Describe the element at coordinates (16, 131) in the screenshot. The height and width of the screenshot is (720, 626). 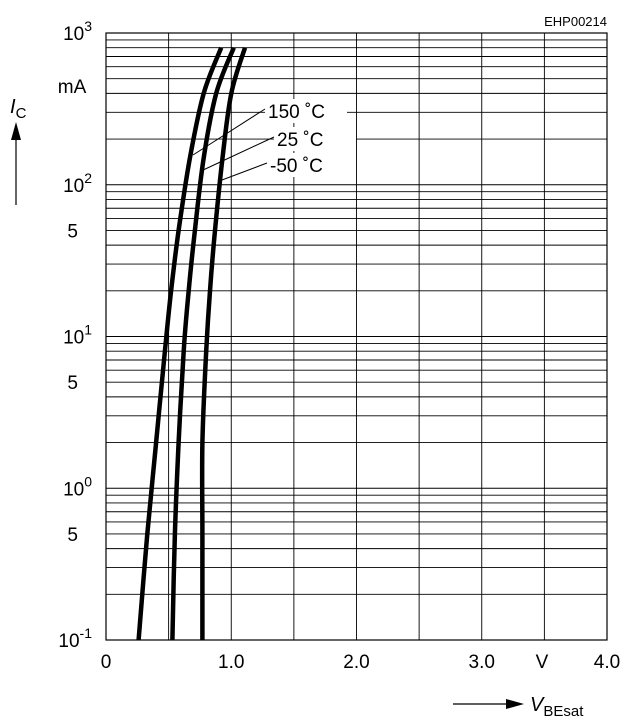
I see `y-axis-arrow-head` at that location.